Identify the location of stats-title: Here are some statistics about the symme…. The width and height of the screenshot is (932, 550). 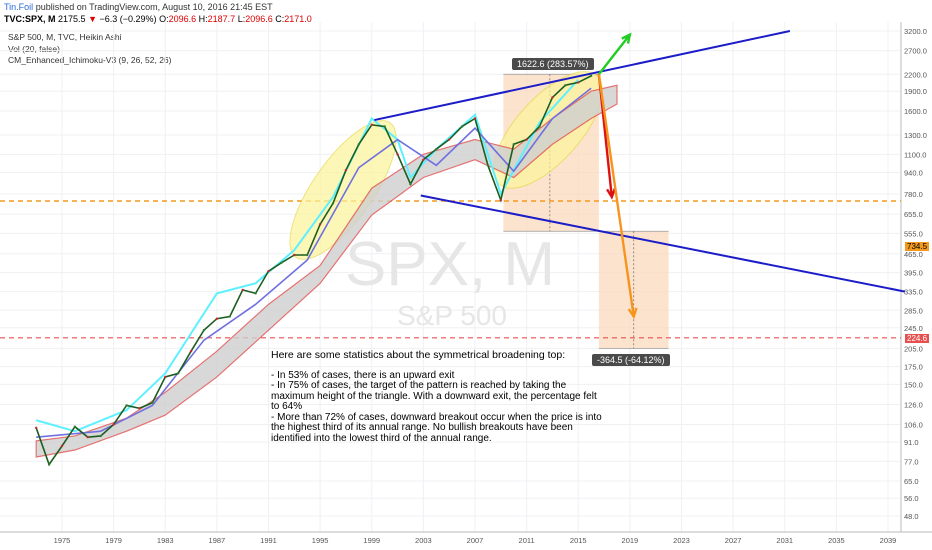
(418, 355).